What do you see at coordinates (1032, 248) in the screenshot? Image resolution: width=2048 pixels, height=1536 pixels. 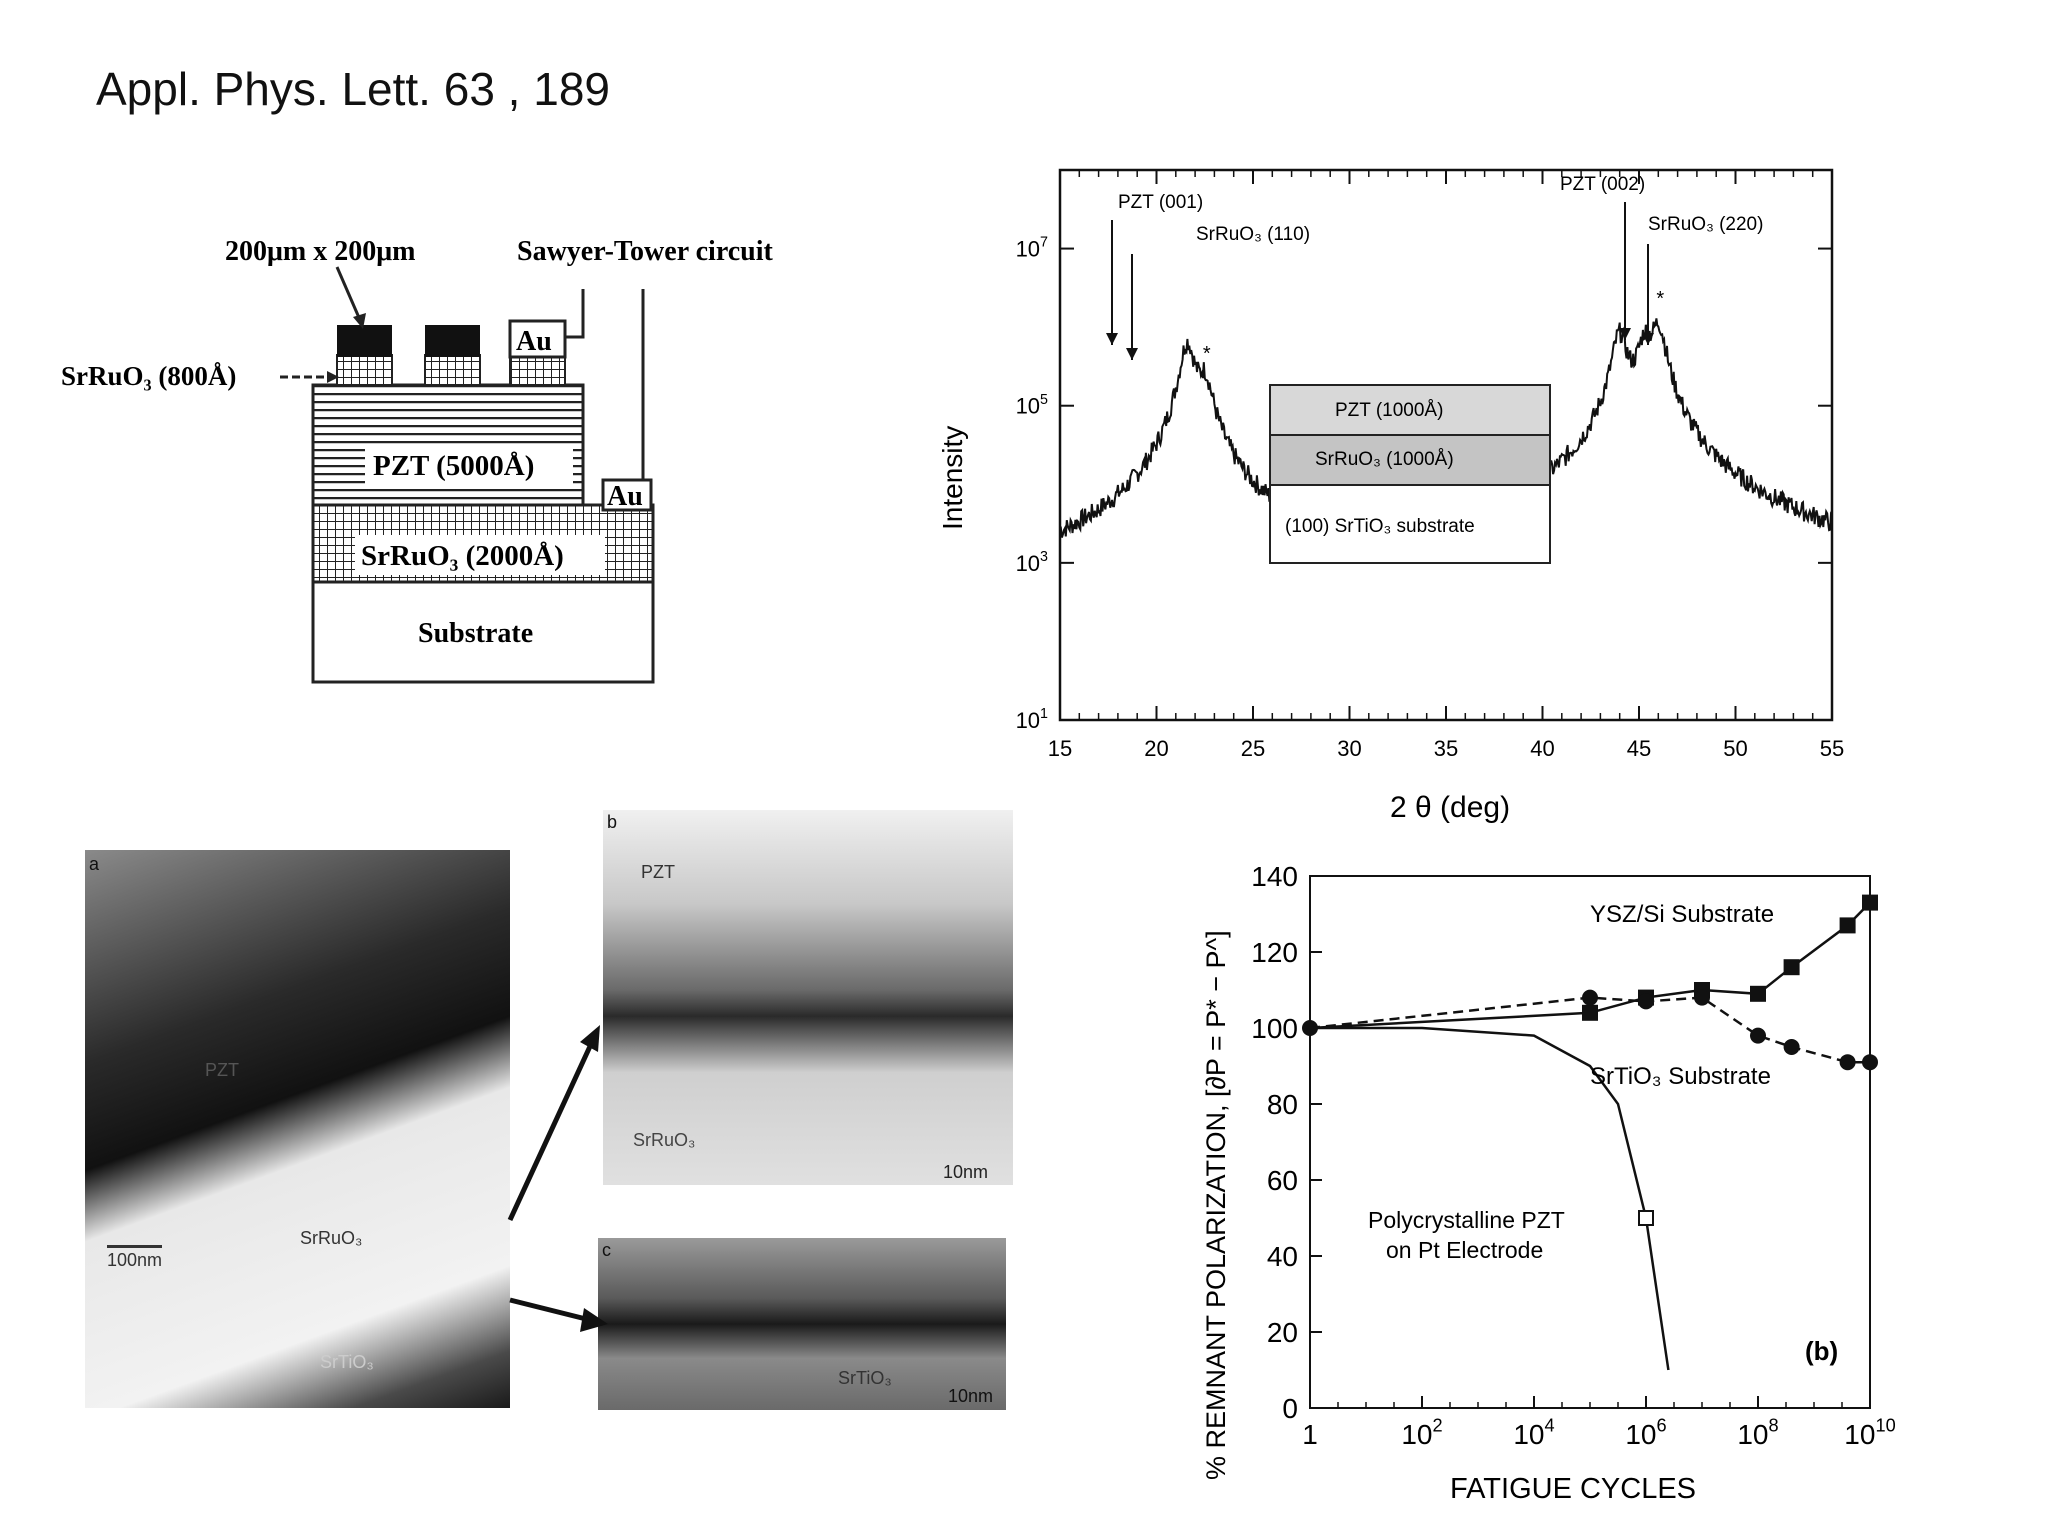 I see `xrd-ytick-label: 10⁷` at bounding box center [1032, 248].